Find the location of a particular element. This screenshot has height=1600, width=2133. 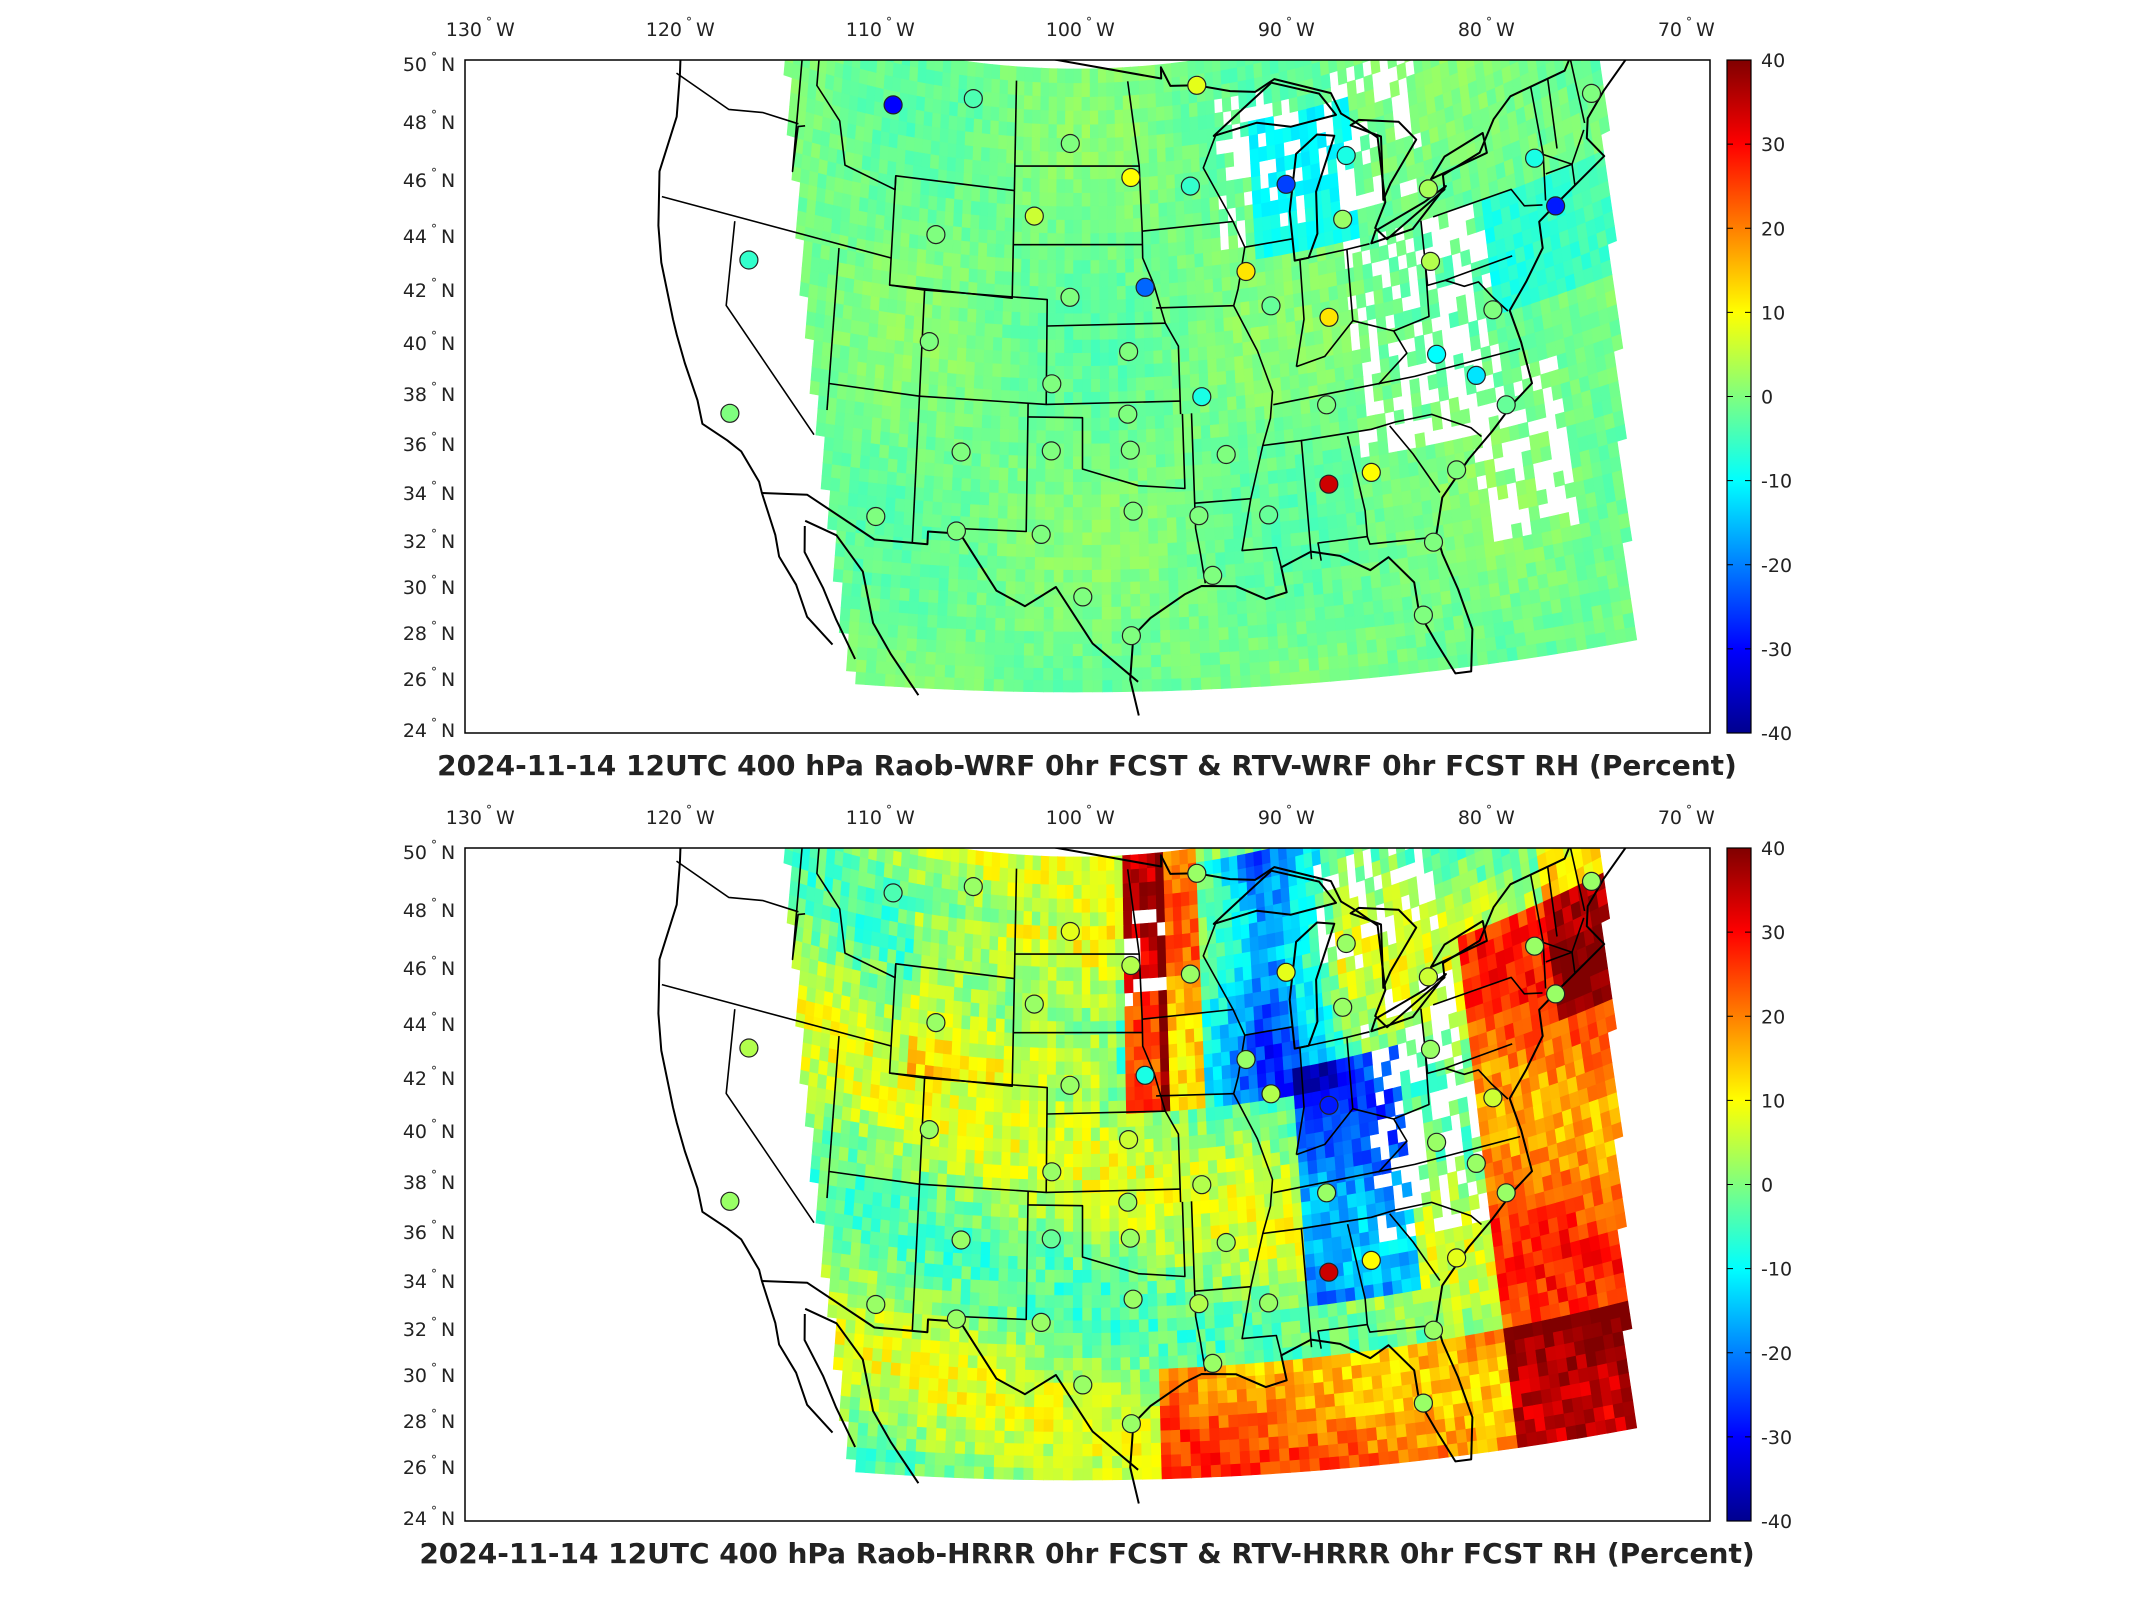

lat-tick-label: 24 is located at coordinates (415, 731).